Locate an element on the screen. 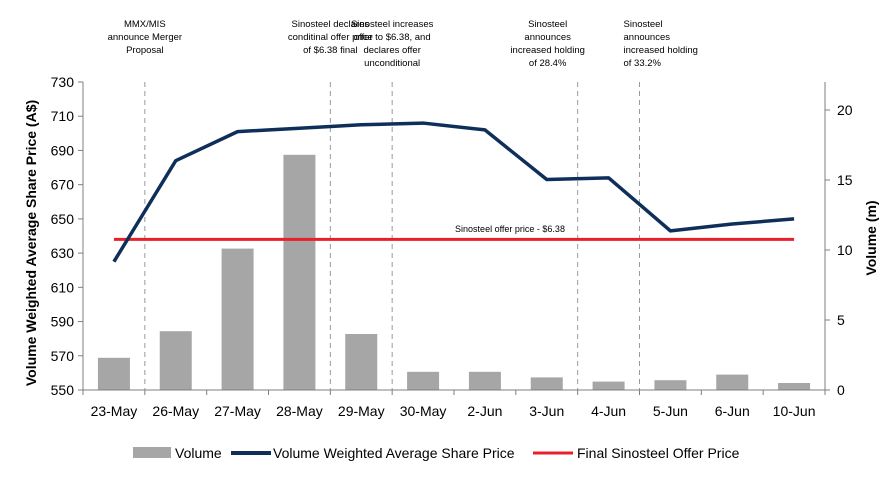  y-tick-label-690: 690 is located at coordinates (63, 150).